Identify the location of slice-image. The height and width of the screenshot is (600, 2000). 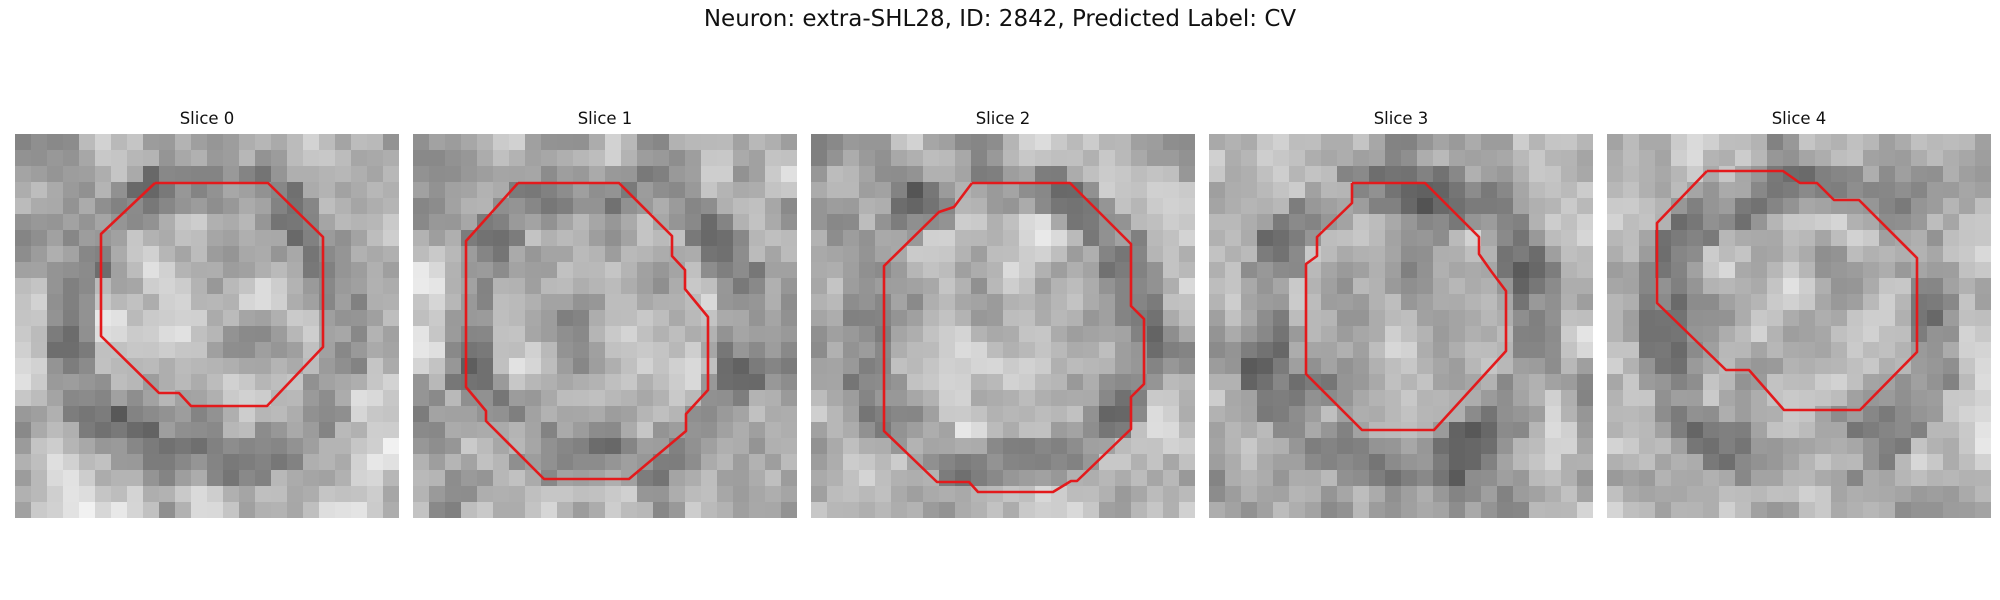
(207, 326).